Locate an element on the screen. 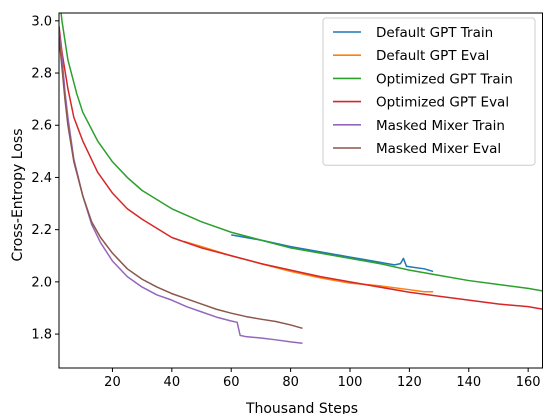 The width and height of the screenshot is (543, 414). y-tick-label: 2.8 is located at coordinates (41, 74).